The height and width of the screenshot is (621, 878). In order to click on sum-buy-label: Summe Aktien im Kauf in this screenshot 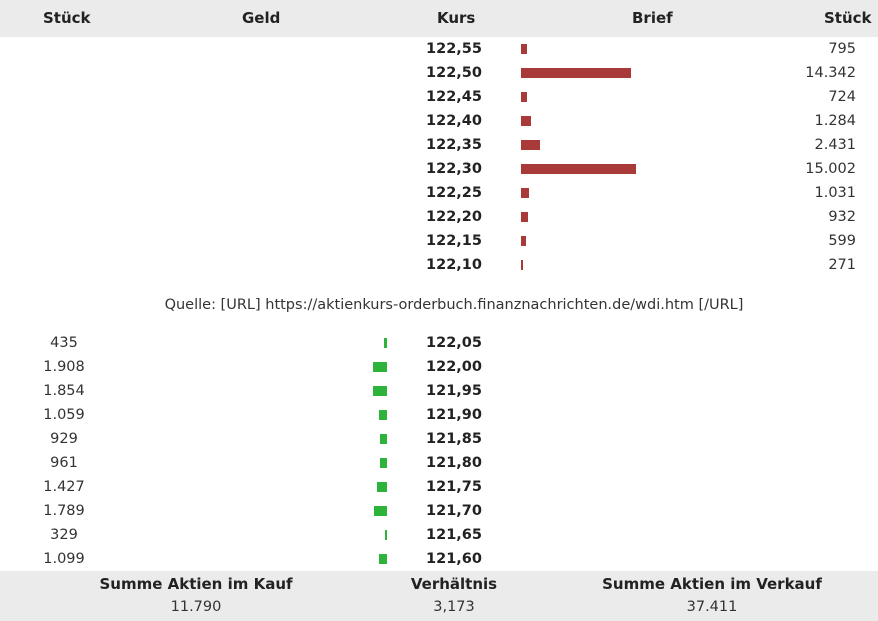, I will do `click(196, 584)`.